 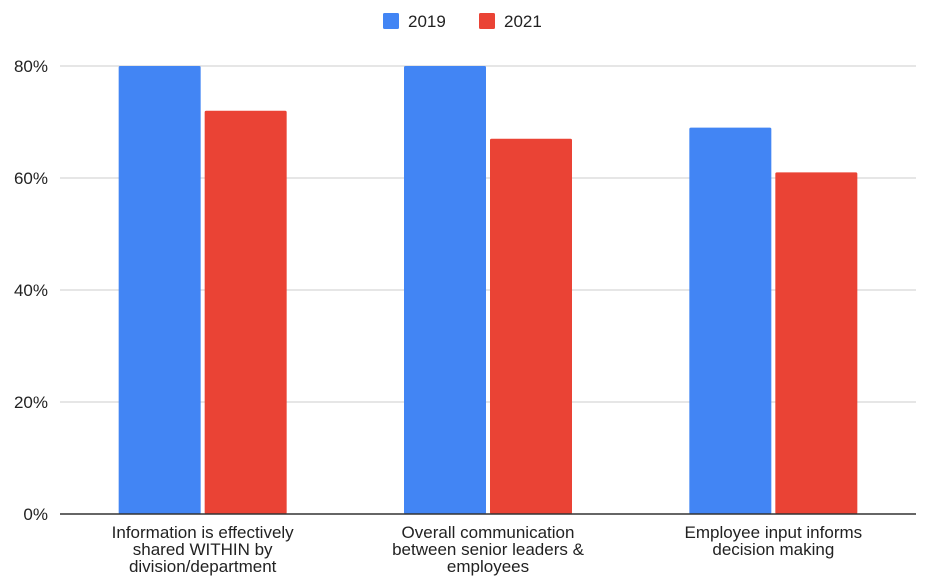 What do you see at coordinates (462, 21) in the screenshot?
I see `legend: 2019 2021` at bounding box center [462, 21].